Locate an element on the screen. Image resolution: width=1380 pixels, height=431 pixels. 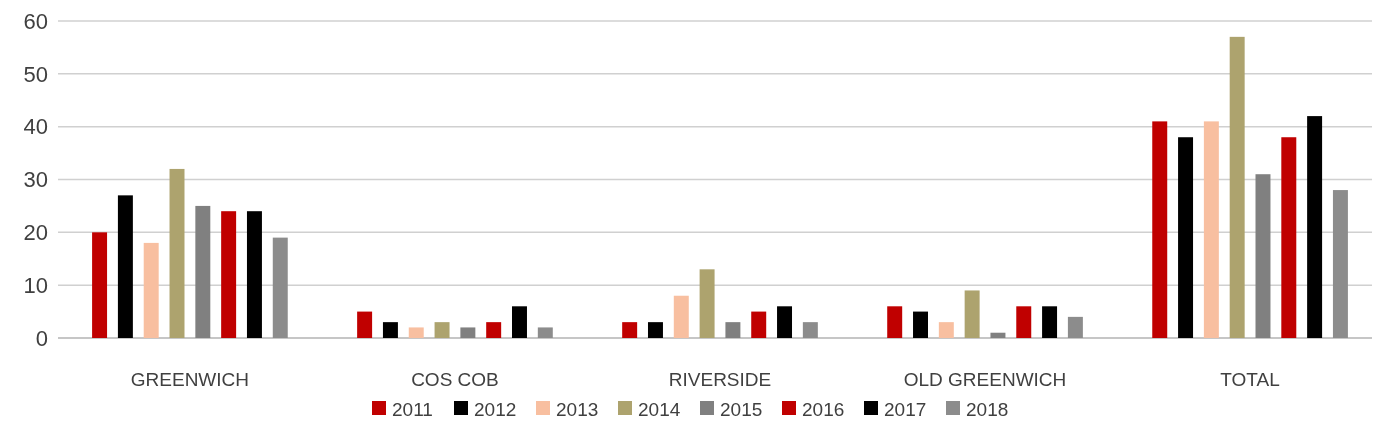
y-tick-label: 50 is located at coordinates (35, 74).